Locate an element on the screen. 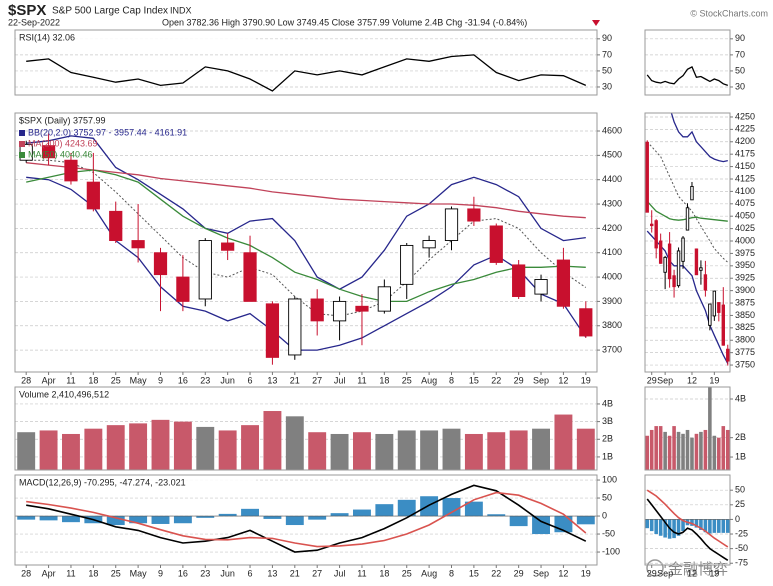  y-tick-label: 4050 is located at coordinates (745, 216).